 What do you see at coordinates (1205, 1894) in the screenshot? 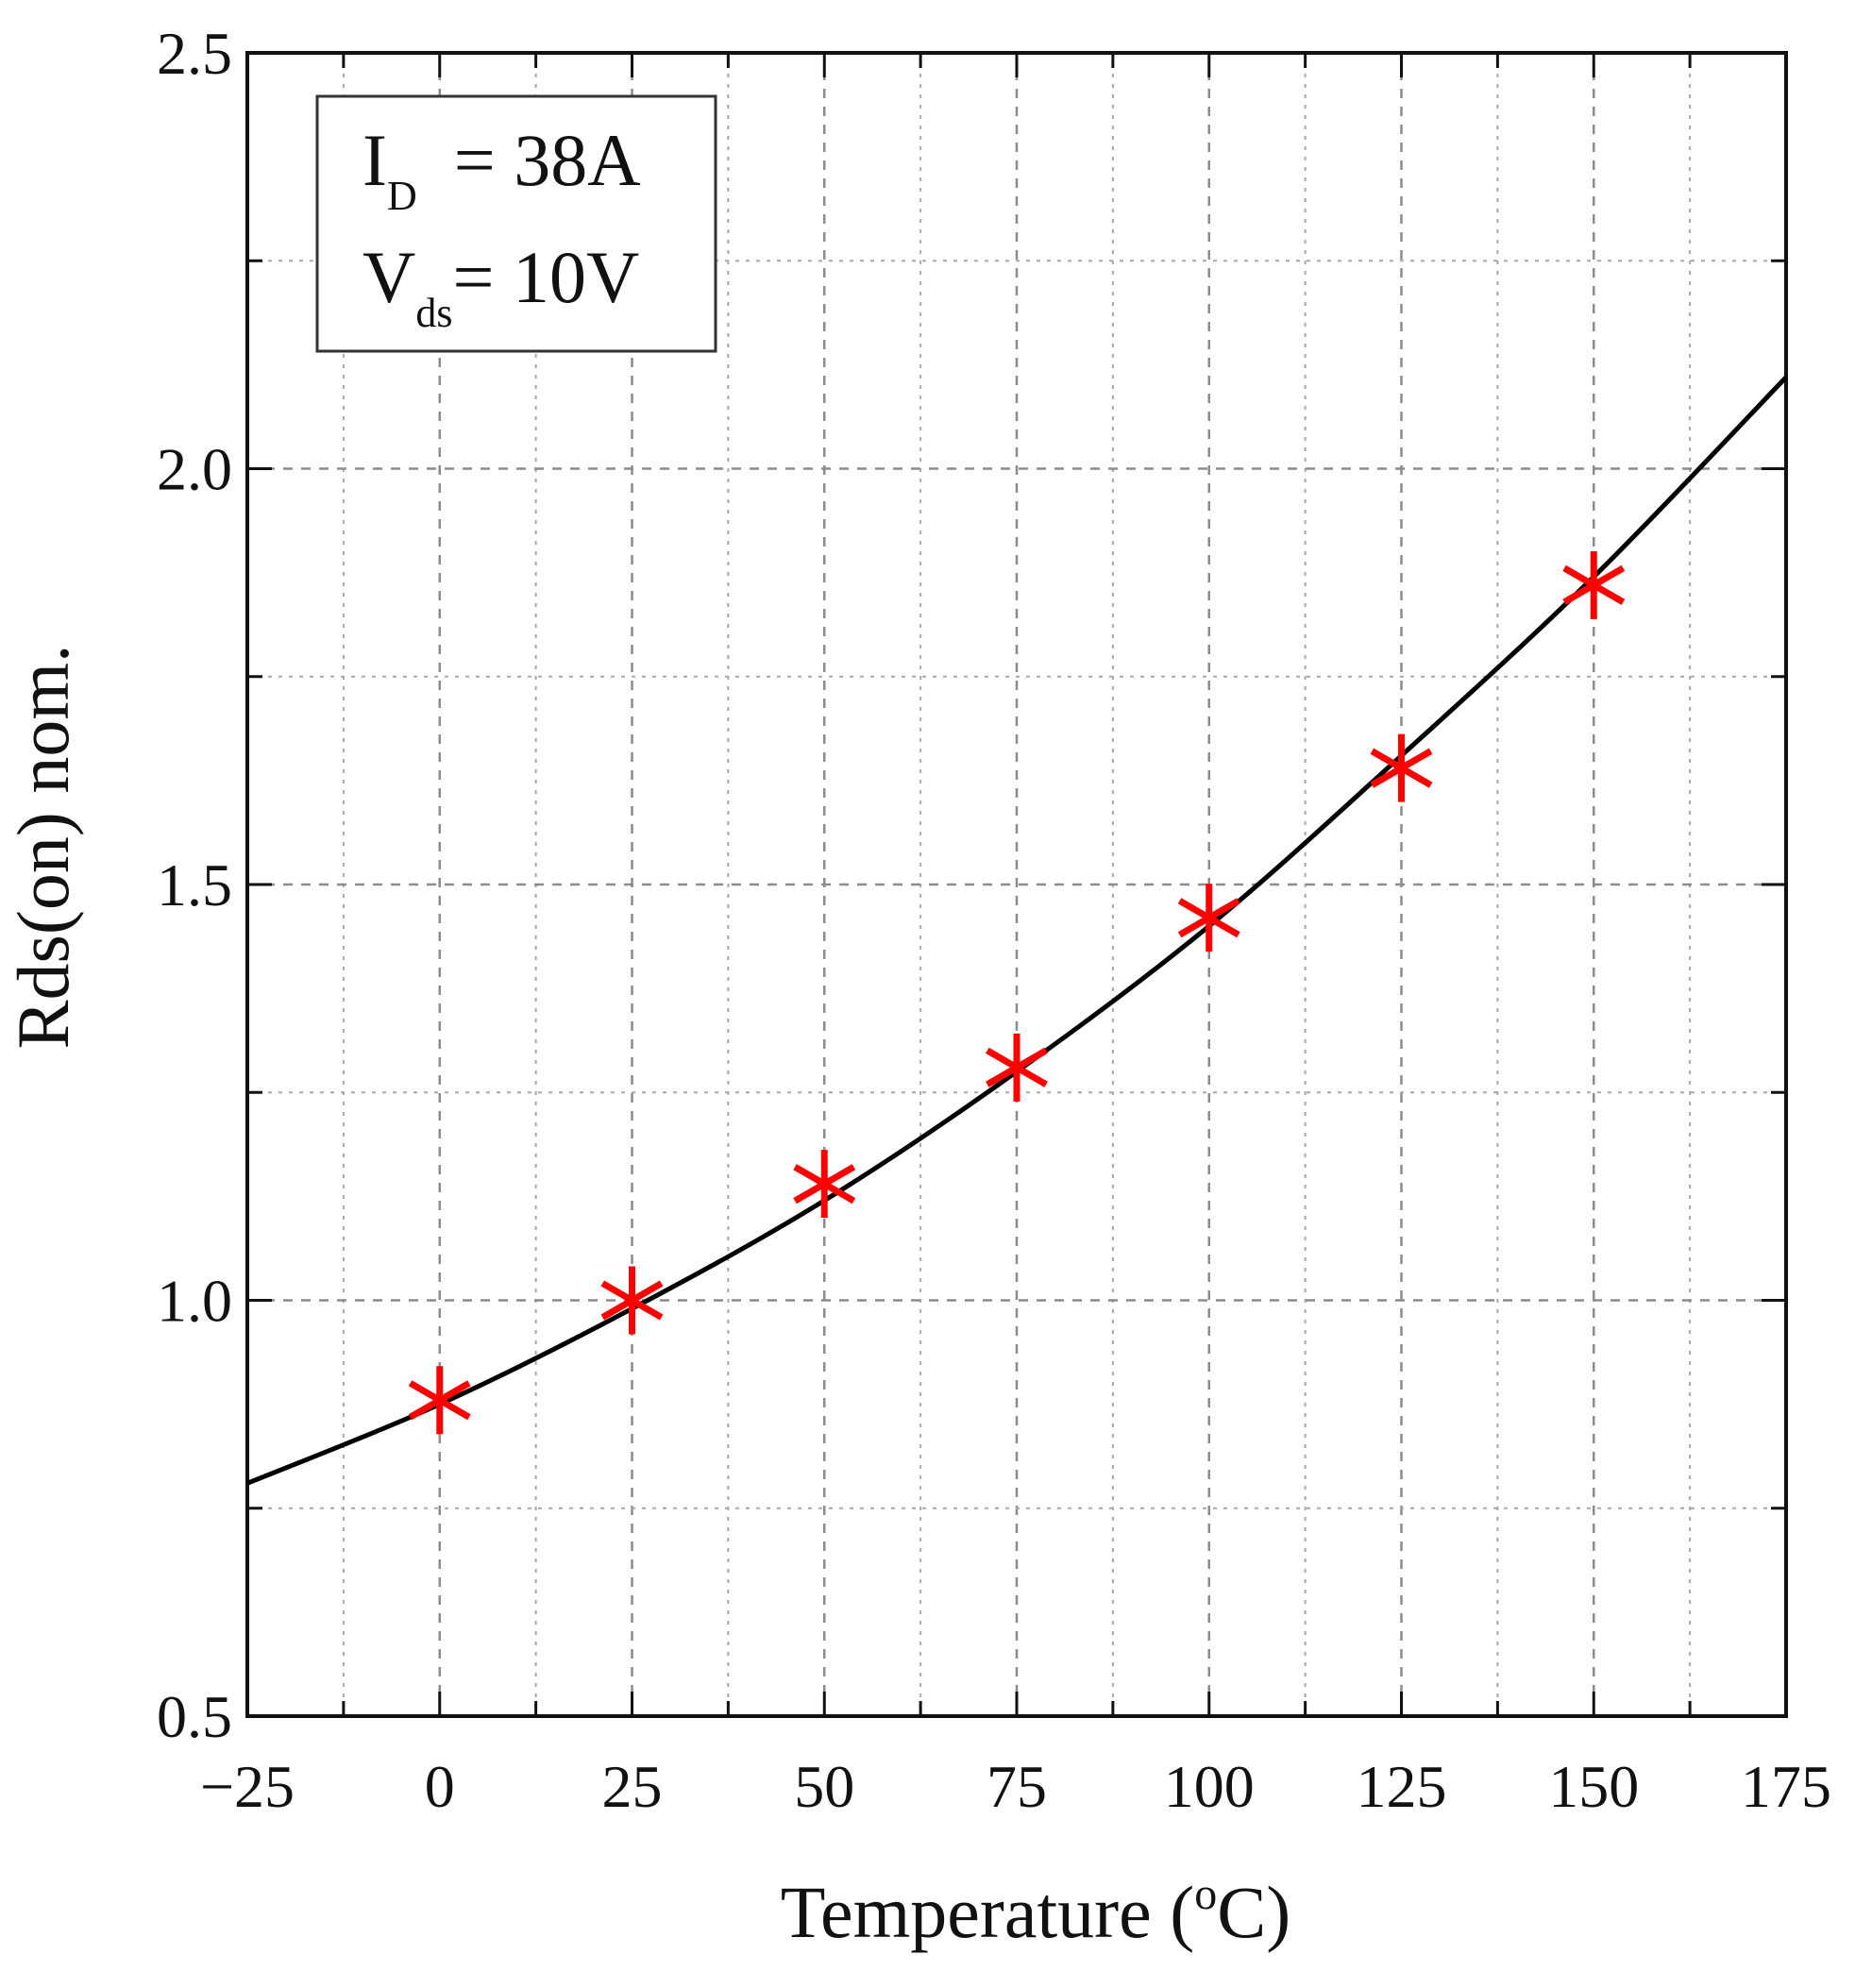
I see `x-axis-title-degree: o` at bounding box center [1205, 1894].